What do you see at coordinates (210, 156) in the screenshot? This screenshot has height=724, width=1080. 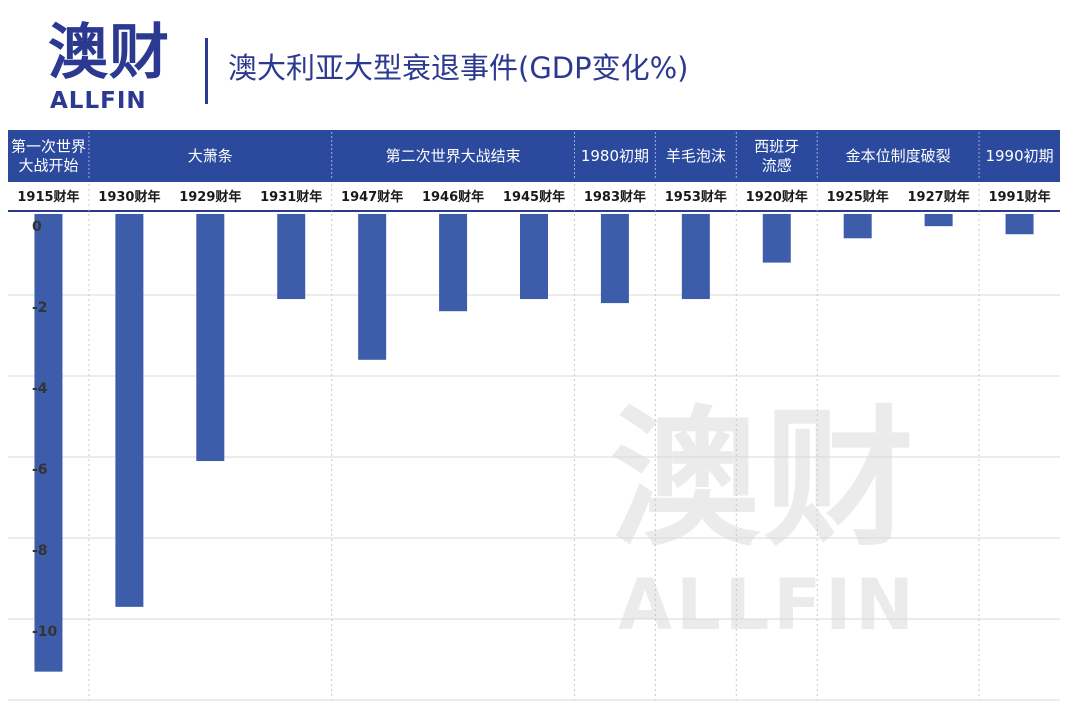 I see `category-label: 大萧条` at bounding box center [210, 156].